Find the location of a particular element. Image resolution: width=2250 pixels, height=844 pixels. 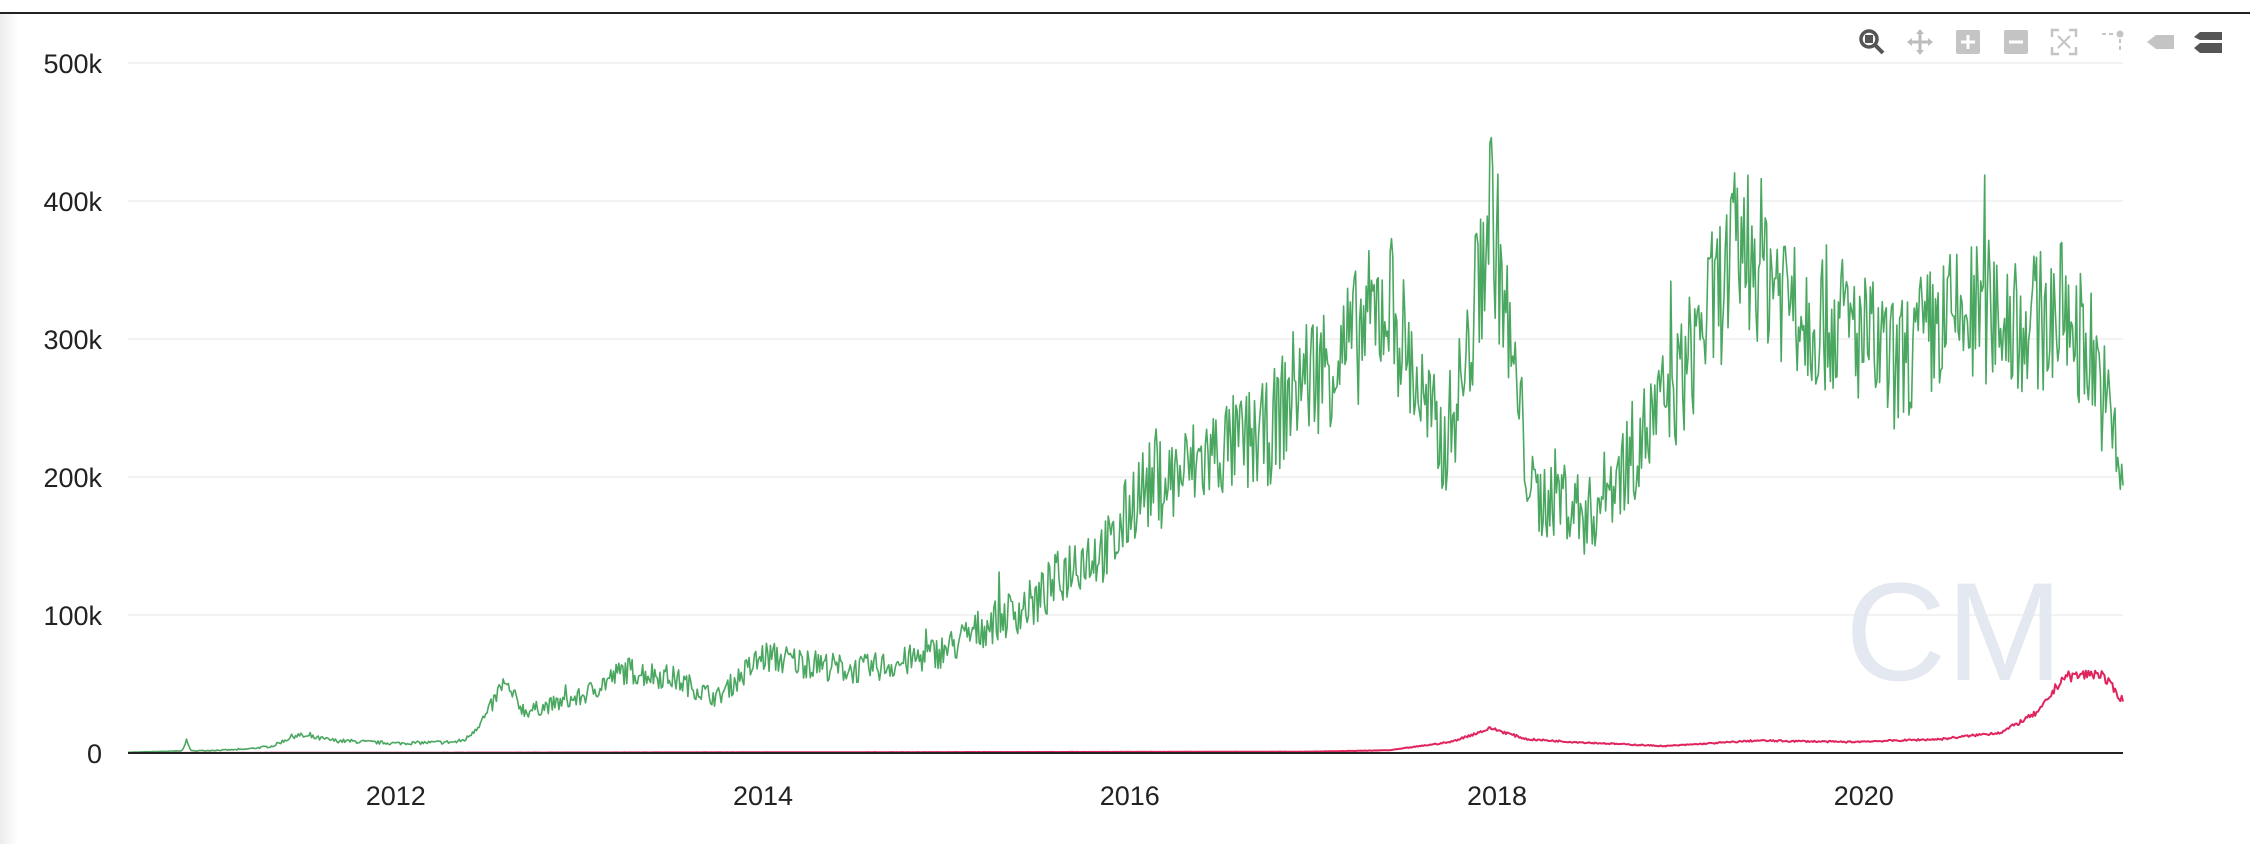

zoom-out-icon is located at coordinates (2016, 42).